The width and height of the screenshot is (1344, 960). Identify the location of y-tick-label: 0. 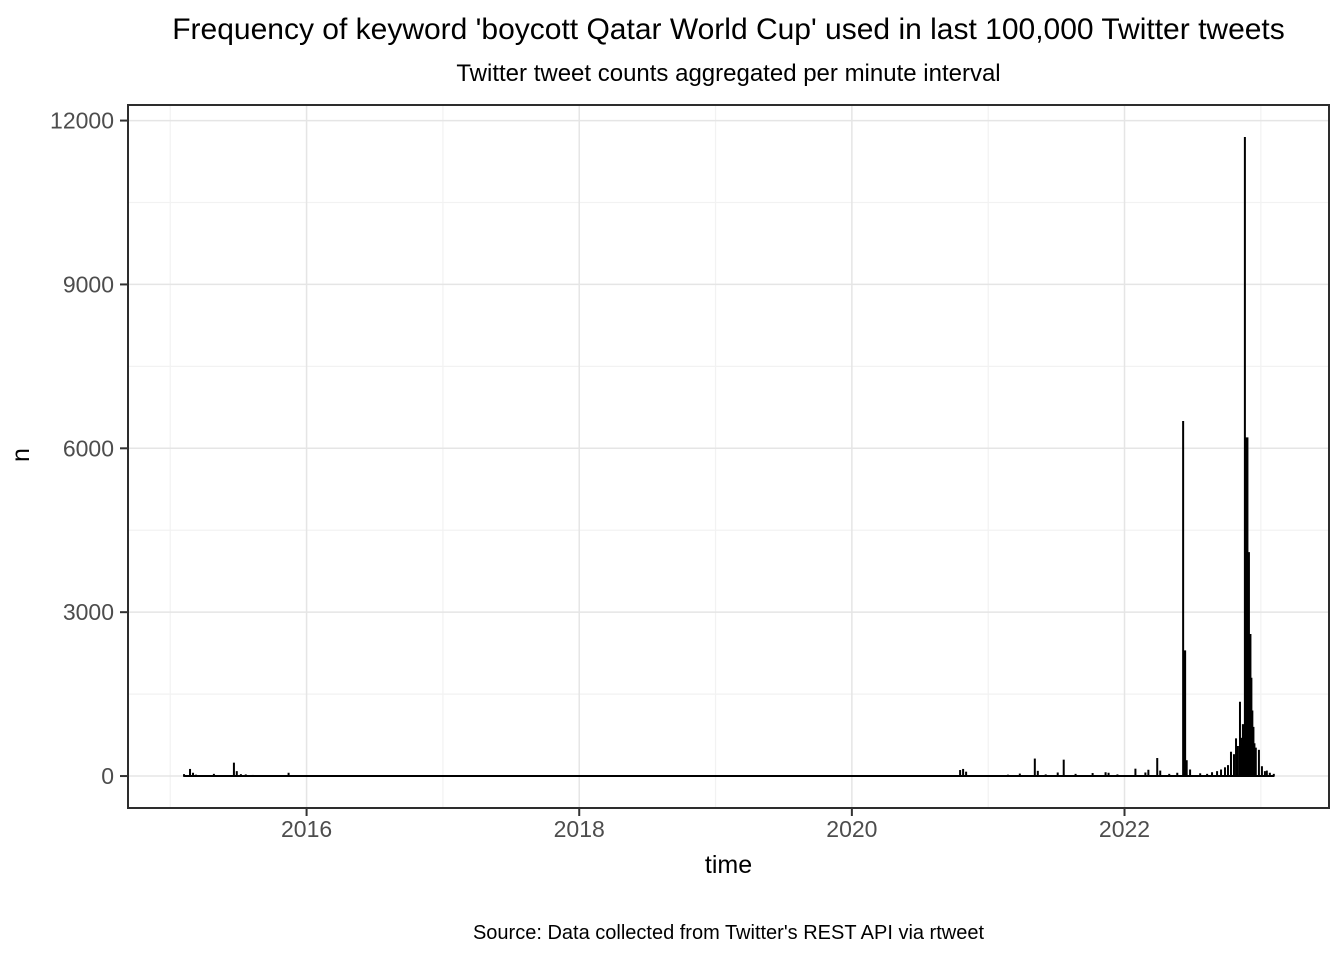
(107, 776).